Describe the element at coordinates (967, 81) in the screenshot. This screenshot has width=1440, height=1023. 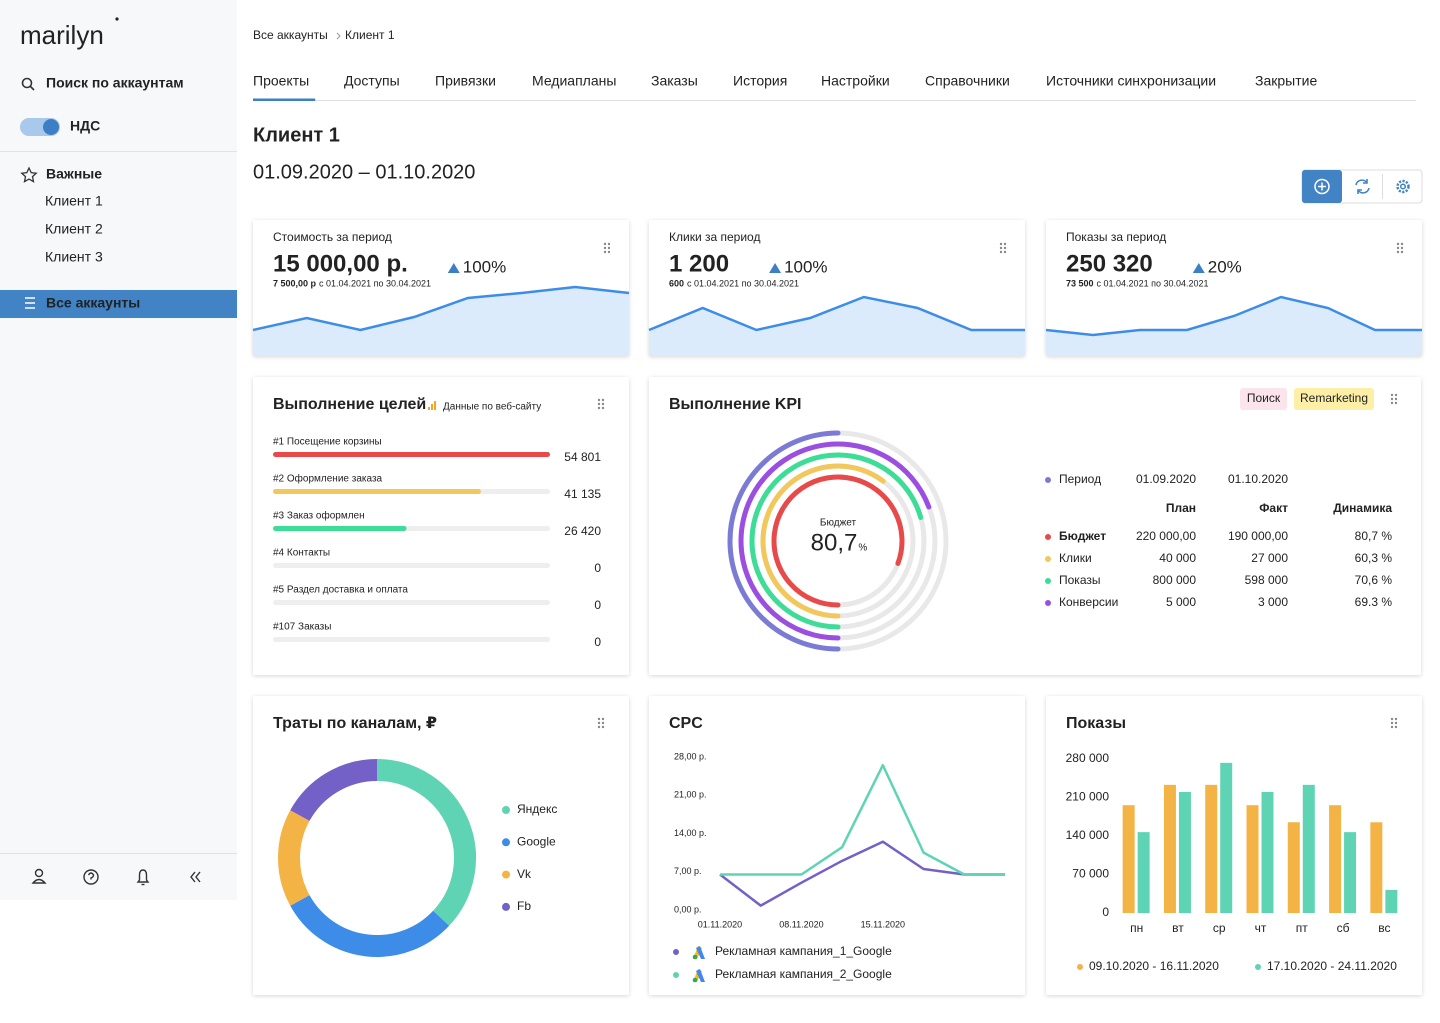
I see `tab: Справочники` at that location.